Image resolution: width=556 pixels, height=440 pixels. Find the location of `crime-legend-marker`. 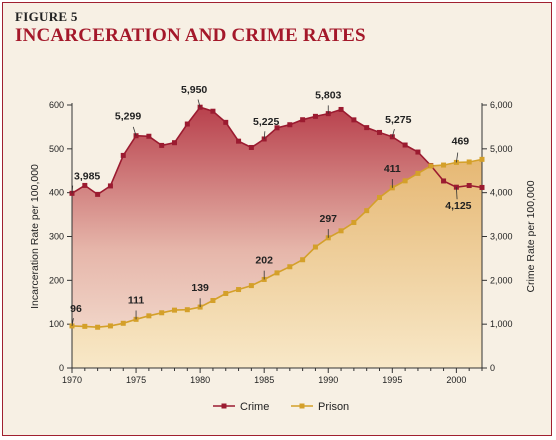

crime-legend-marker is located at coordinates (224, 406).